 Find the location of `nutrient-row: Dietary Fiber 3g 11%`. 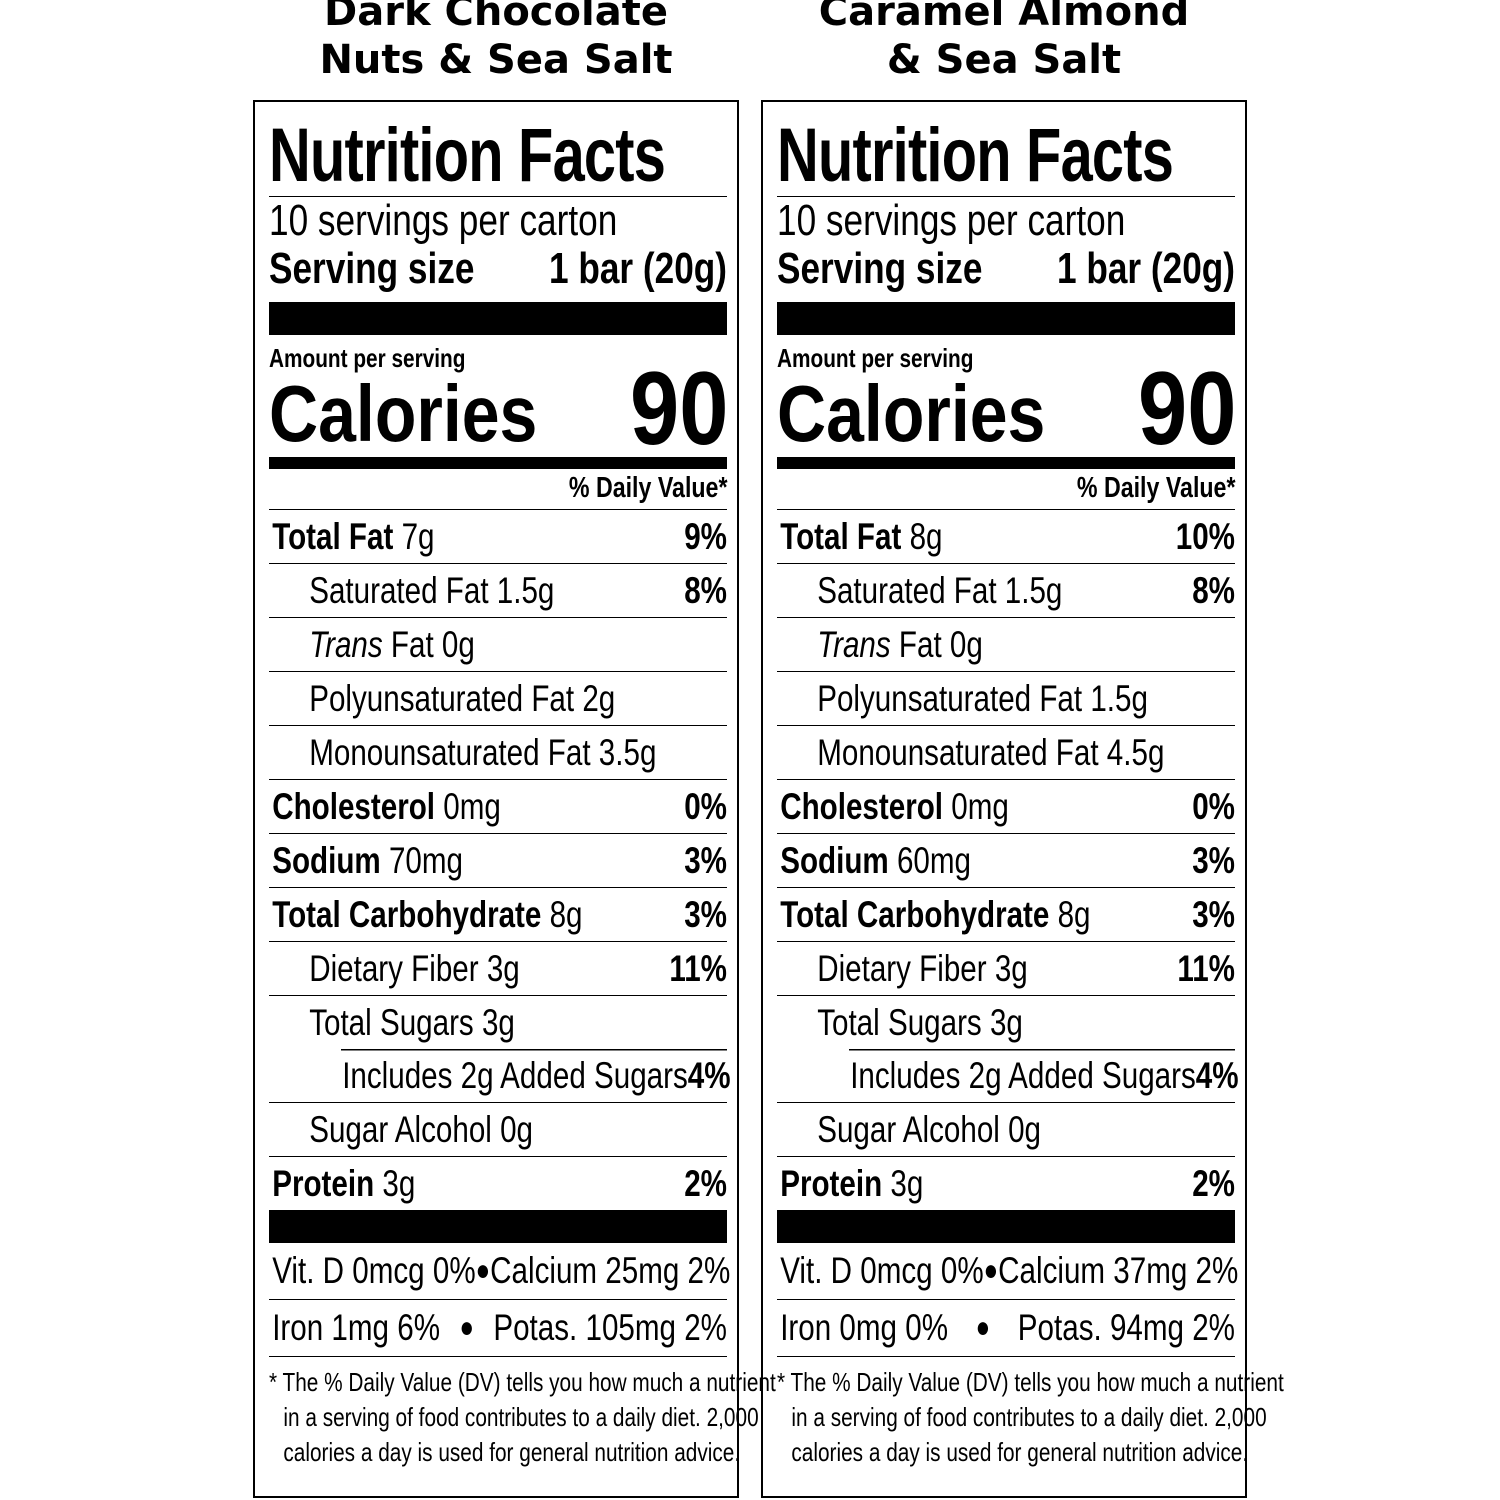

nutrient-row: Dietary Fiber 3g 11% is located at coordinates (498, 968).